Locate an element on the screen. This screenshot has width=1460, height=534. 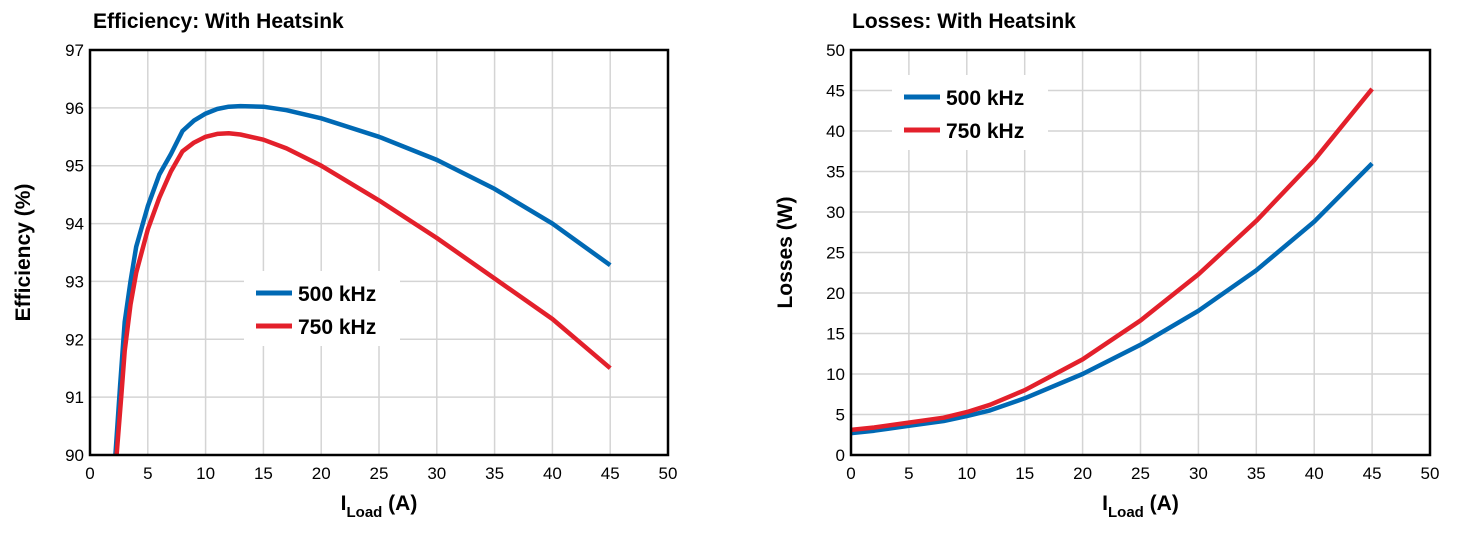
y-tick-label: 25 is located at coordinates (835, 253).